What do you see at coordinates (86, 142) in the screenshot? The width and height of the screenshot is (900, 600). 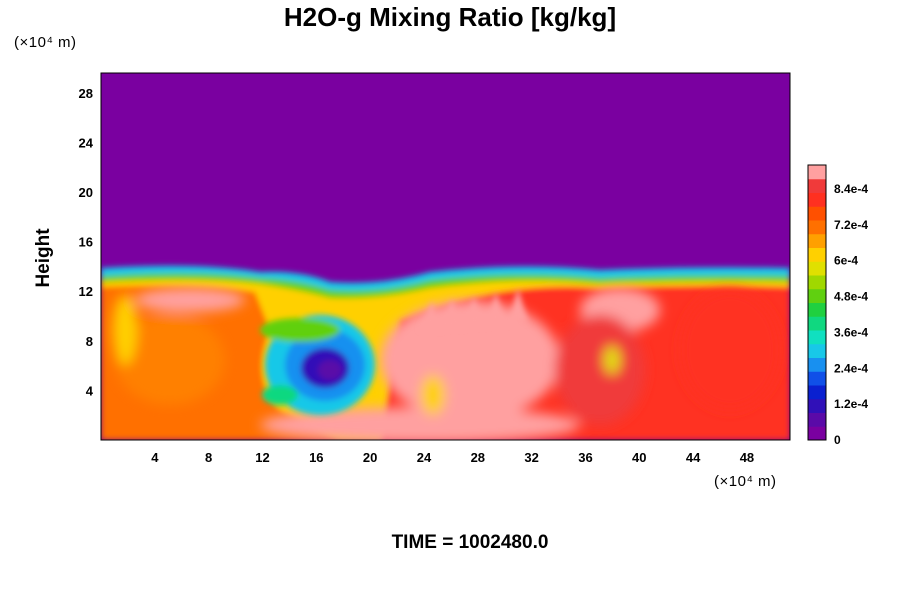 I see `y-tick-label: 24` at bounding box center [86, 142].